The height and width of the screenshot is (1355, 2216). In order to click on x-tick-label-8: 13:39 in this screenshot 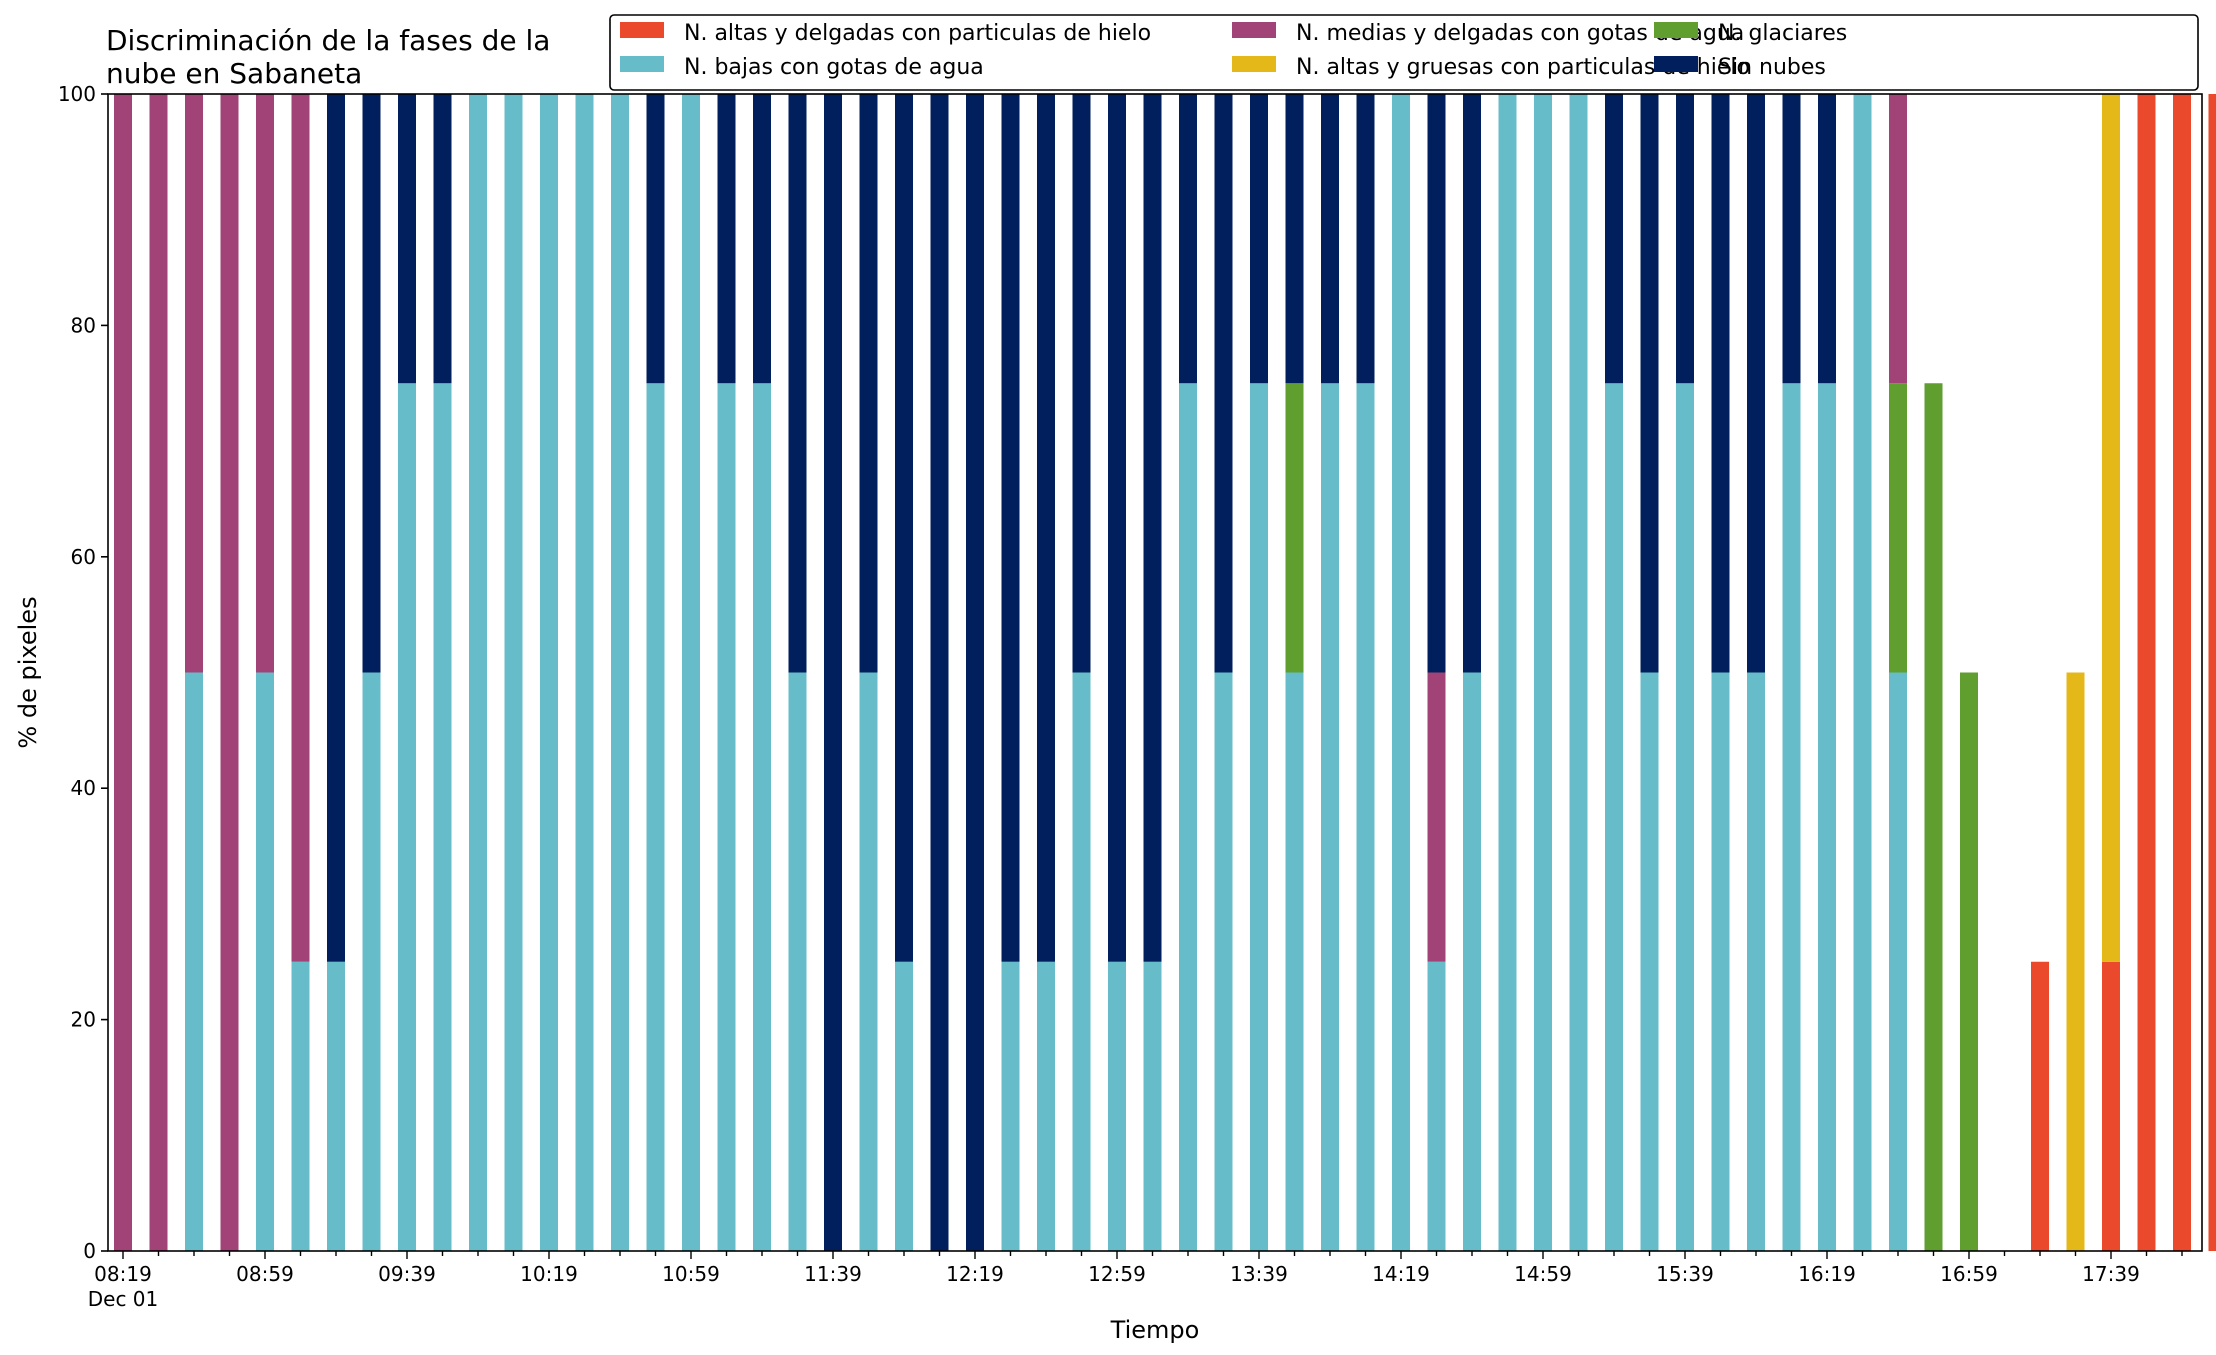, I will do `click(1259, 1274)`.